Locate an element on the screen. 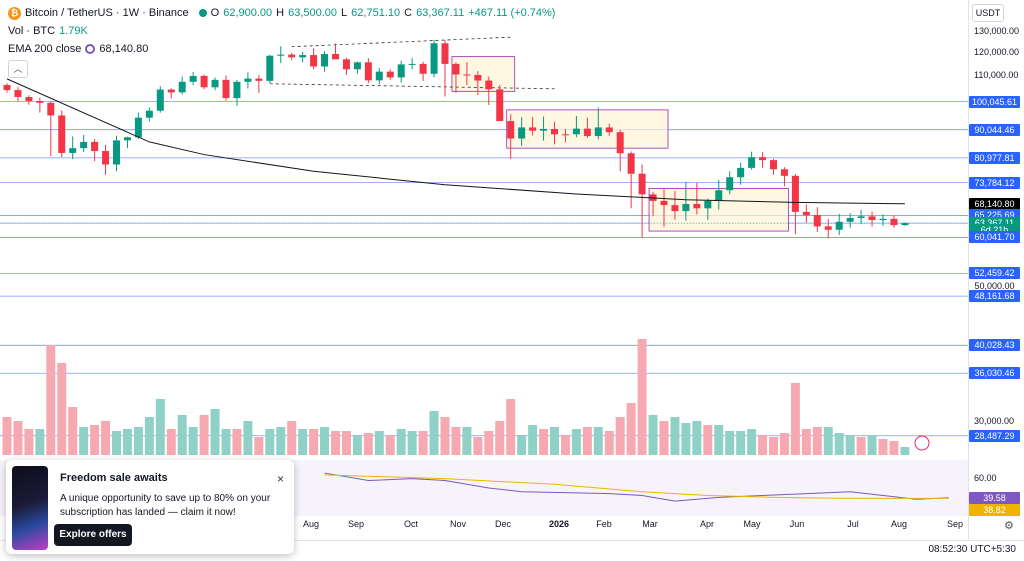 The image size is (1024, 561). price-level-label: 100,045.61 is located at coordinates (994, 101).